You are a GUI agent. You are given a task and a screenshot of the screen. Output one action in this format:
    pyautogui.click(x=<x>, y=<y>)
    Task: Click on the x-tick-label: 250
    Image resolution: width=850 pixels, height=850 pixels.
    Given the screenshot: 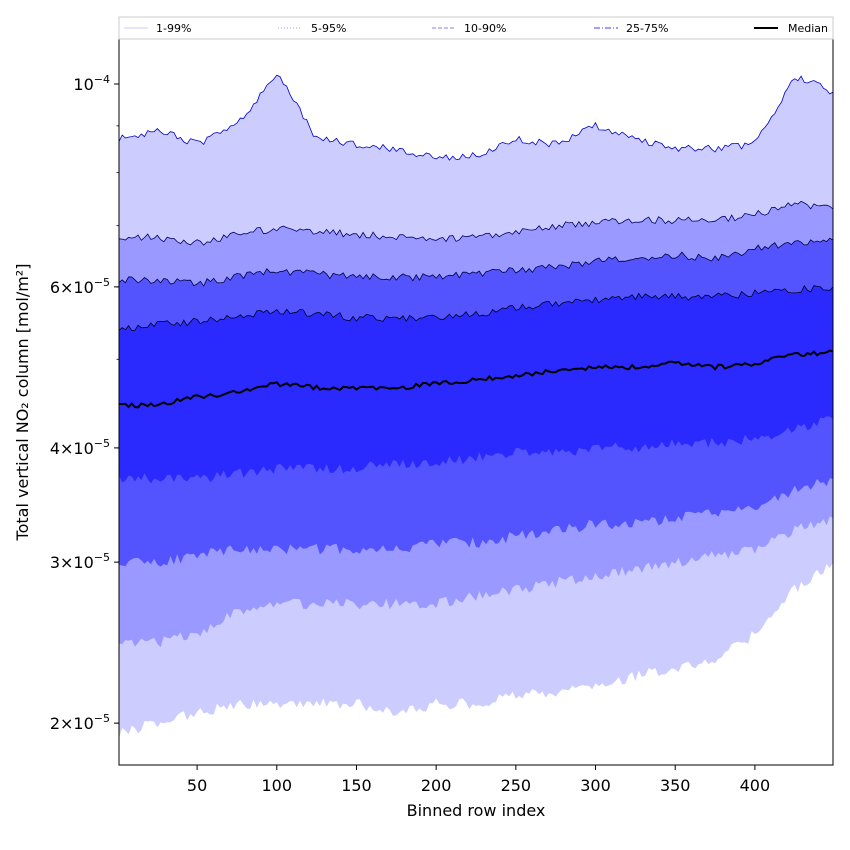 What is the action you would take?
    pyautogui.click(x=516, y=785)
    